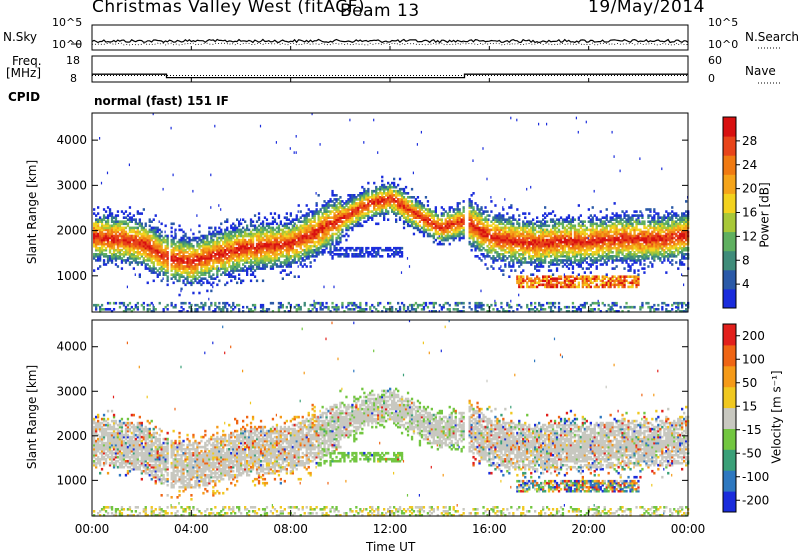 This screenshot has width=800, height=554. What do you see at coordinates (71, 480) in the screenshot?
I see `ytick-label-1-0: 1000` at bounding box center [71, 480].